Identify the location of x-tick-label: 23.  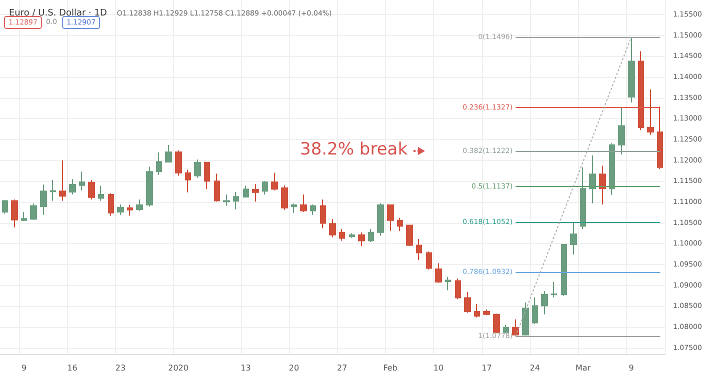
(120, 368).